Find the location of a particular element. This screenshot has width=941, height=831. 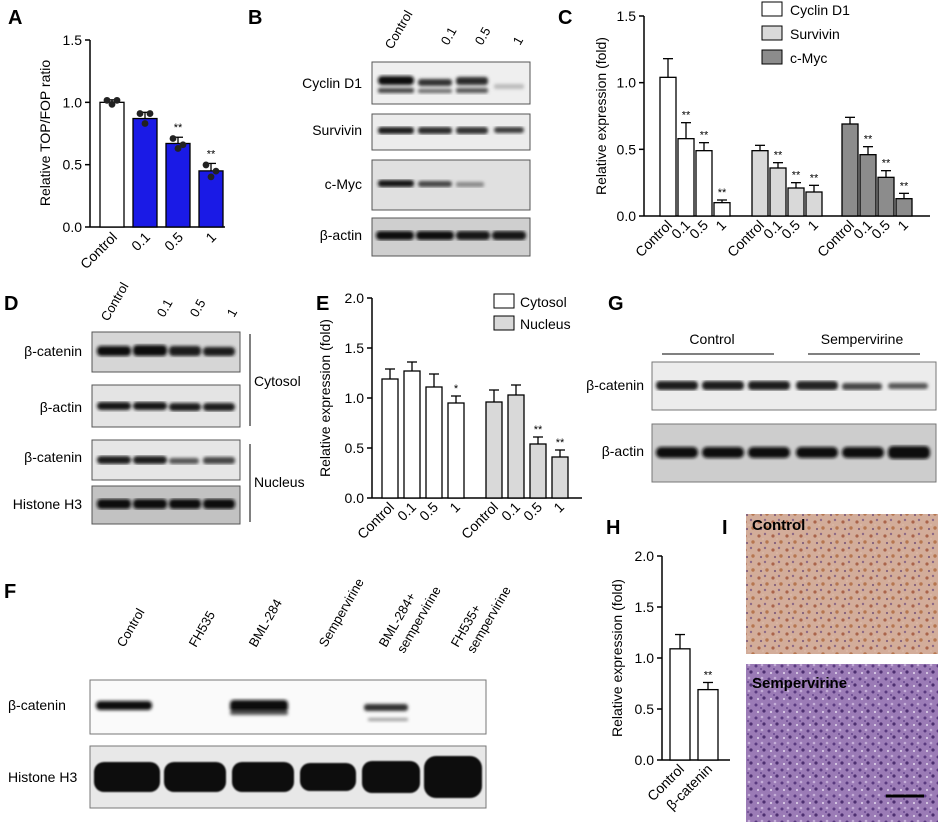

lane-label: Sempervirine is located at coordinates (341, 613).